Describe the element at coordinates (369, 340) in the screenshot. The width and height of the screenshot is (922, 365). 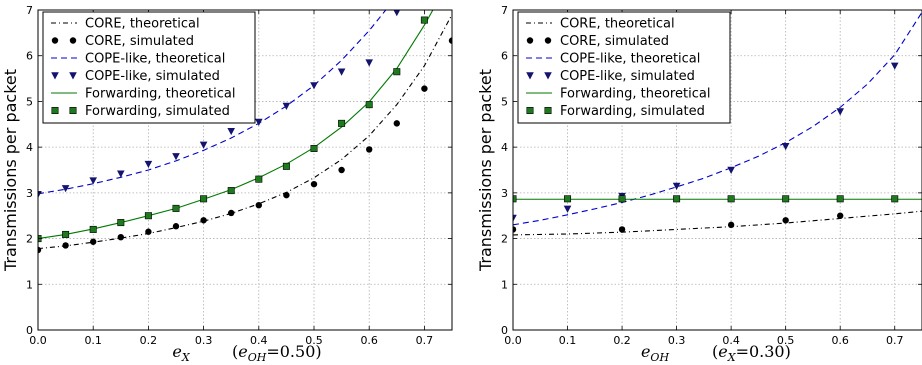
I see `x-tick-label: 0.6` at that location.